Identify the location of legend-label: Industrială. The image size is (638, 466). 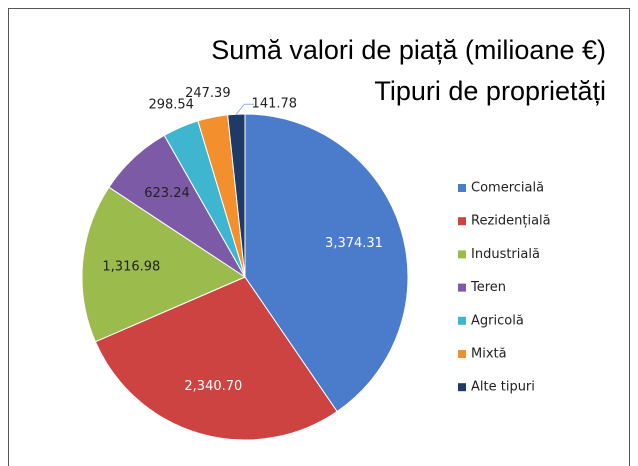
(505, 254).